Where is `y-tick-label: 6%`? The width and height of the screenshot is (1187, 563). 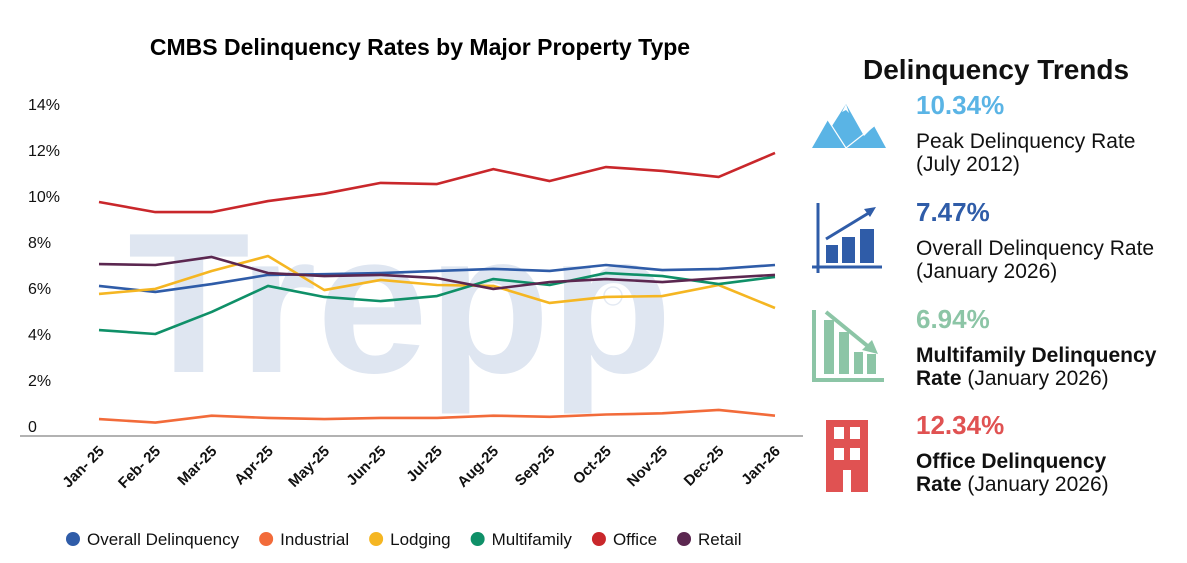 y-tick-label: 6% is located at coordinates (39, 289).